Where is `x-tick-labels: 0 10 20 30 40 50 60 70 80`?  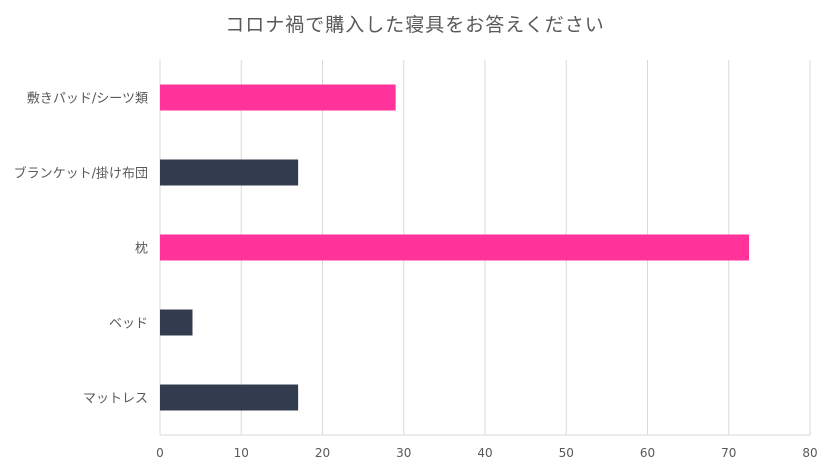
x-tick-labels: 0 10 20 30 40 50 60 70 80 is located at coordinates (486, 453).